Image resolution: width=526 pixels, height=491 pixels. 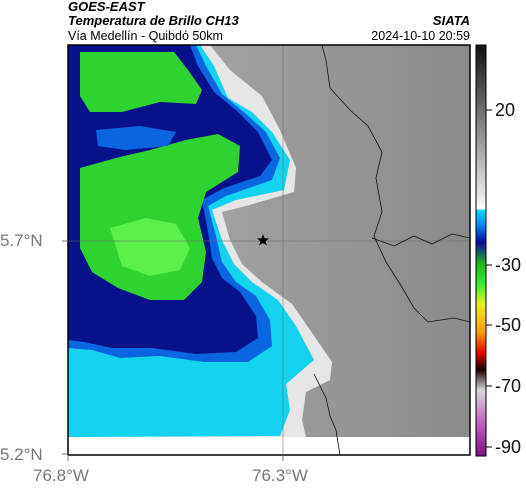 What do you see at coordinates (508, 265) in the screenshot?
I see `colorbar-tick-label: -30` at bounding box center [508, 265].